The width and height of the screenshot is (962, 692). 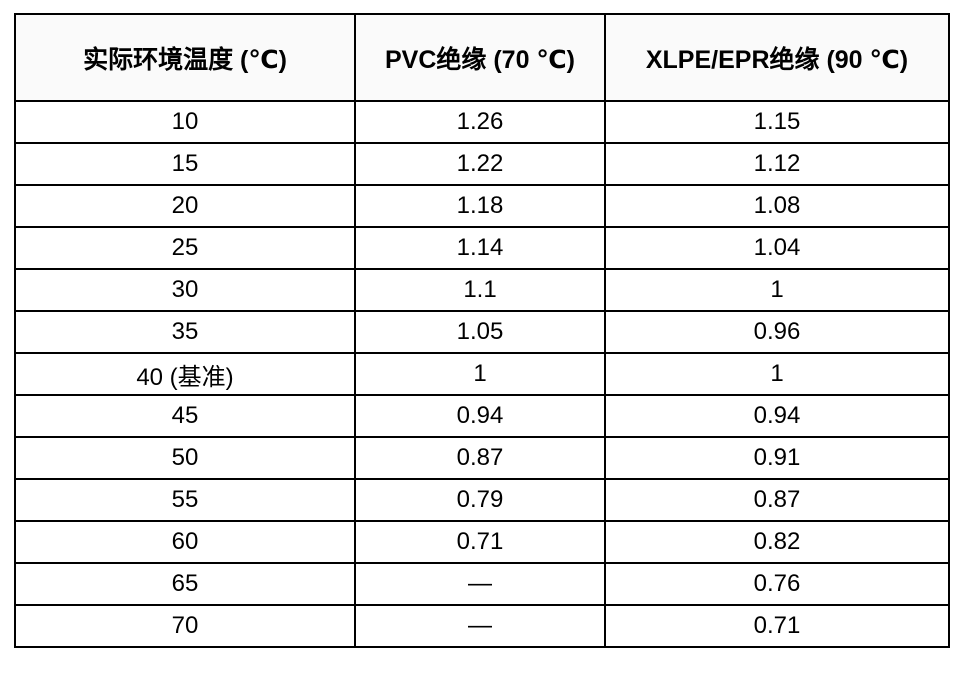 I want to click on table-cell: 1.22, so click(x=480, y=164).